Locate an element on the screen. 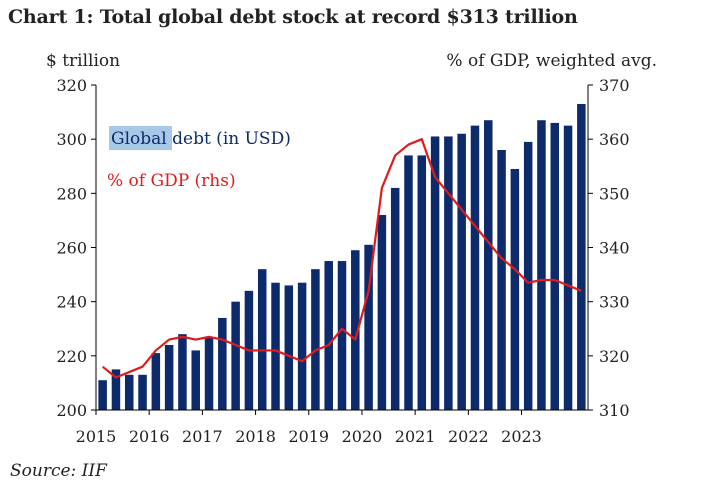 The width and height of the screenshot is (701, 493). x-tick-label: 2019 is located at coordinates (308, 436).